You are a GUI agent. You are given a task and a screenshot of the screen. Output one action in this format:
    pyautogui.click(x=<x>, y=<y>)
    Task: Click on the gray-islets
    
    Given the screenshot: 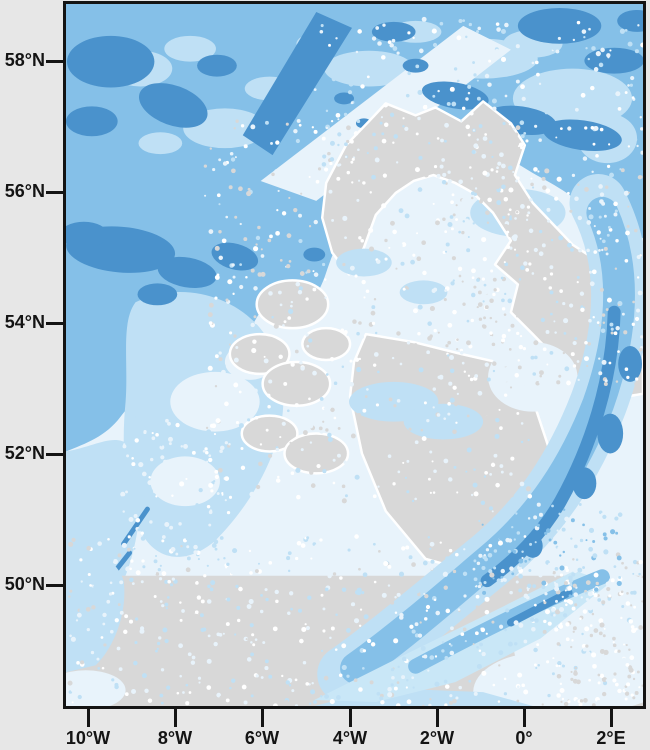 What is the action you would take?
    pyautogui.click(x=411, y=161)
    